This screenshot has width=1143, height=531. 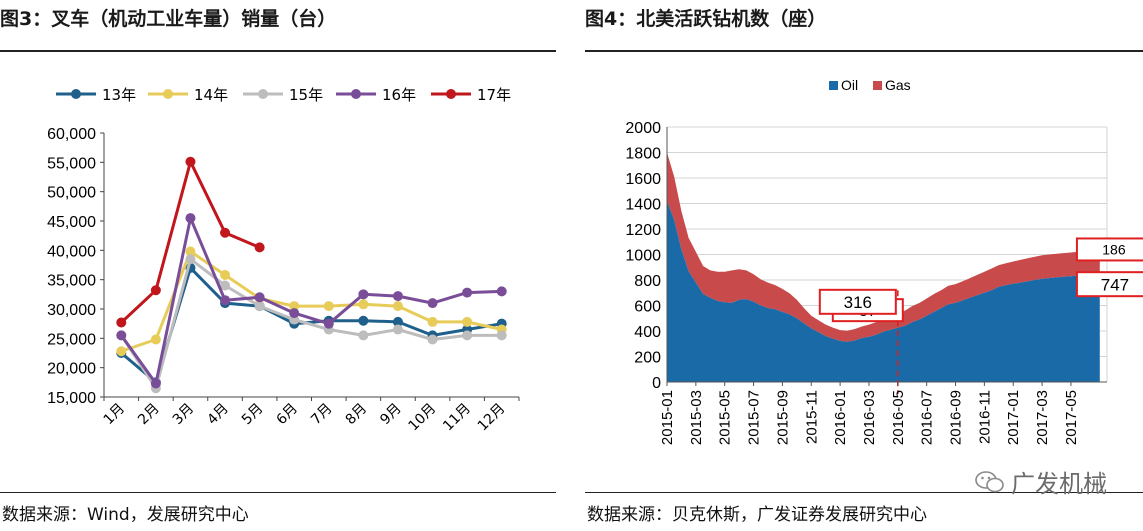 What do you see at coordinates (647, 332) in the screenshot?
I see `y-tick-label: 400` at bounding box center [647, 332].